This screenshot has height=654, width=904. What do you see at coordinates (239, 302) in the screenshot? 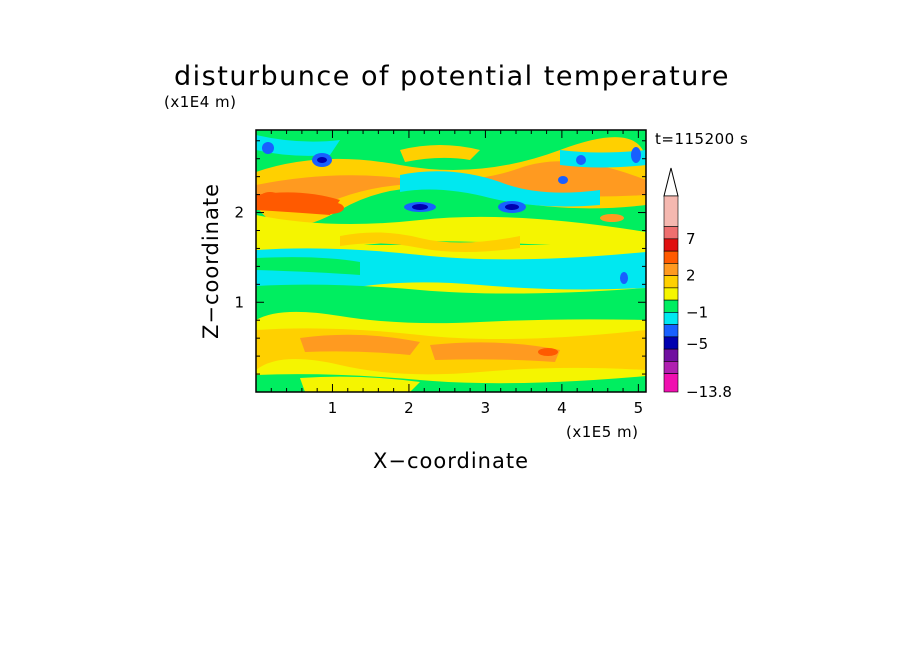
I see `y-tick-label: 1` at bounding box center [239, 302].